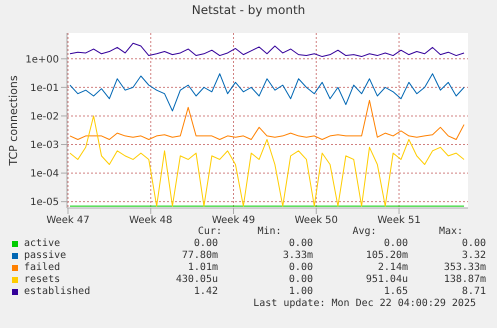 This screenshot has width=497, height=328. I want to click on y-axis-title: TCP connections, so click(13, 121).